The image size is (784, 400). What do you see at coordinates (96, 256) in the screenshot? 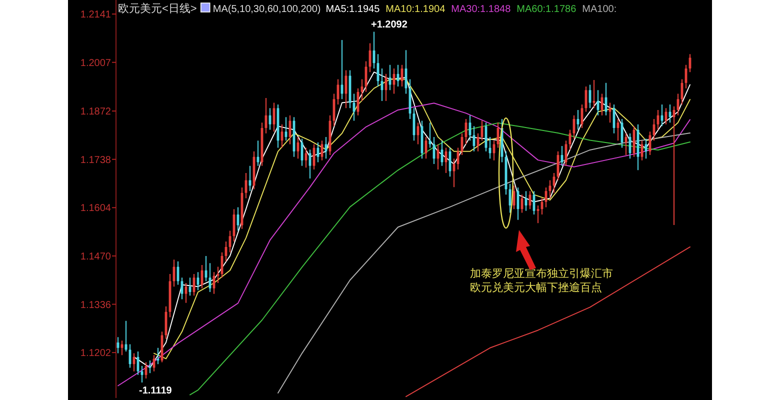
I see `y-tick-label: 1.1470` at bounding box center [96, 256].